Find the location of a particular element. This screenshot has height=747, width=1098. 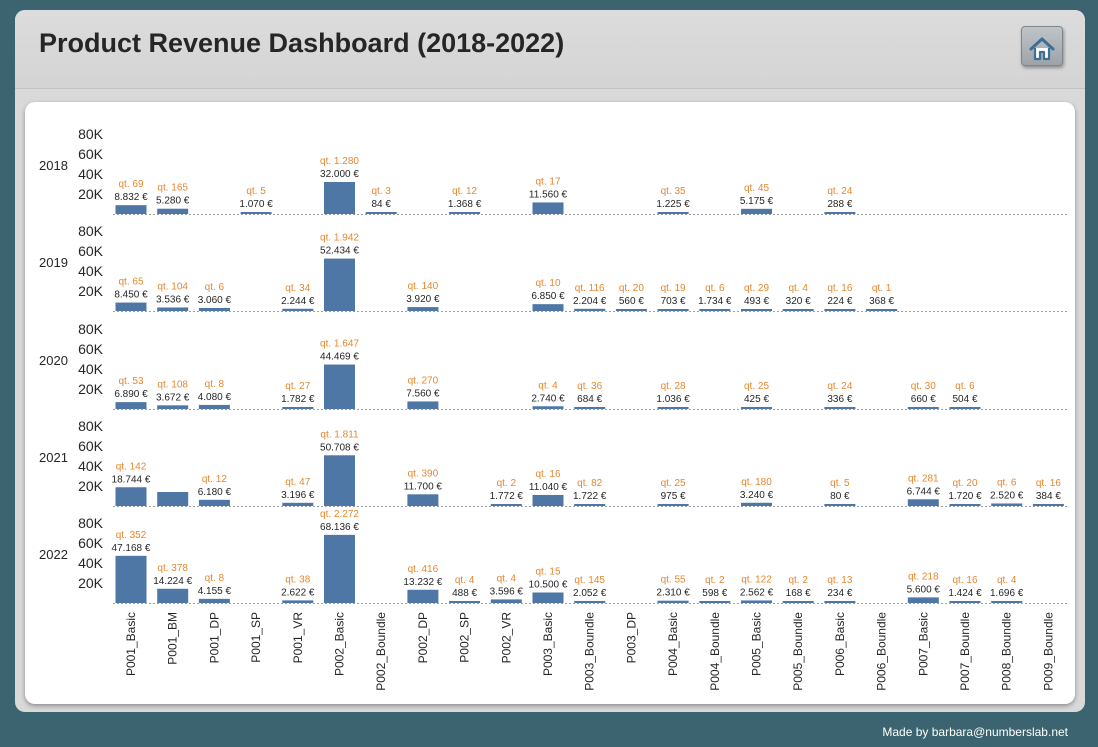

revenue-label-y2019-P001_BM: 3.536 € is located at coordinates (173, 299).